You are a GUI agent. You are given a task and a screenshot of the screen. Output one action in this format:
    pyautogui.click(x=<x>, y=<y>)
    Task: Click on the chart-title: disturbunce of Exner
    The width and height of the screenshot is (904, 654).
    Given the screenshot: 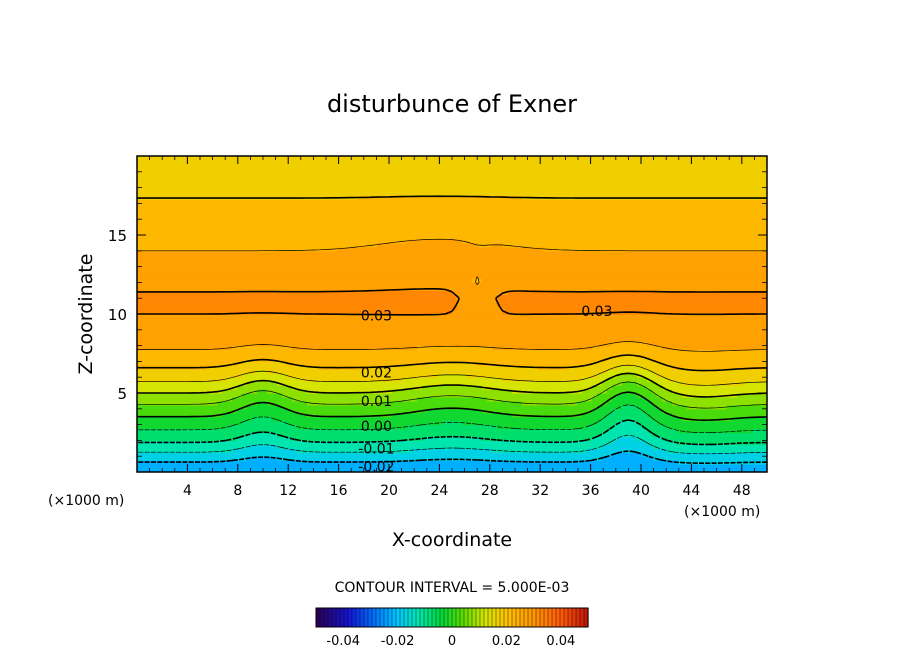 What is the action you would take?
    pyautogui.click(x=452, y=104)
    